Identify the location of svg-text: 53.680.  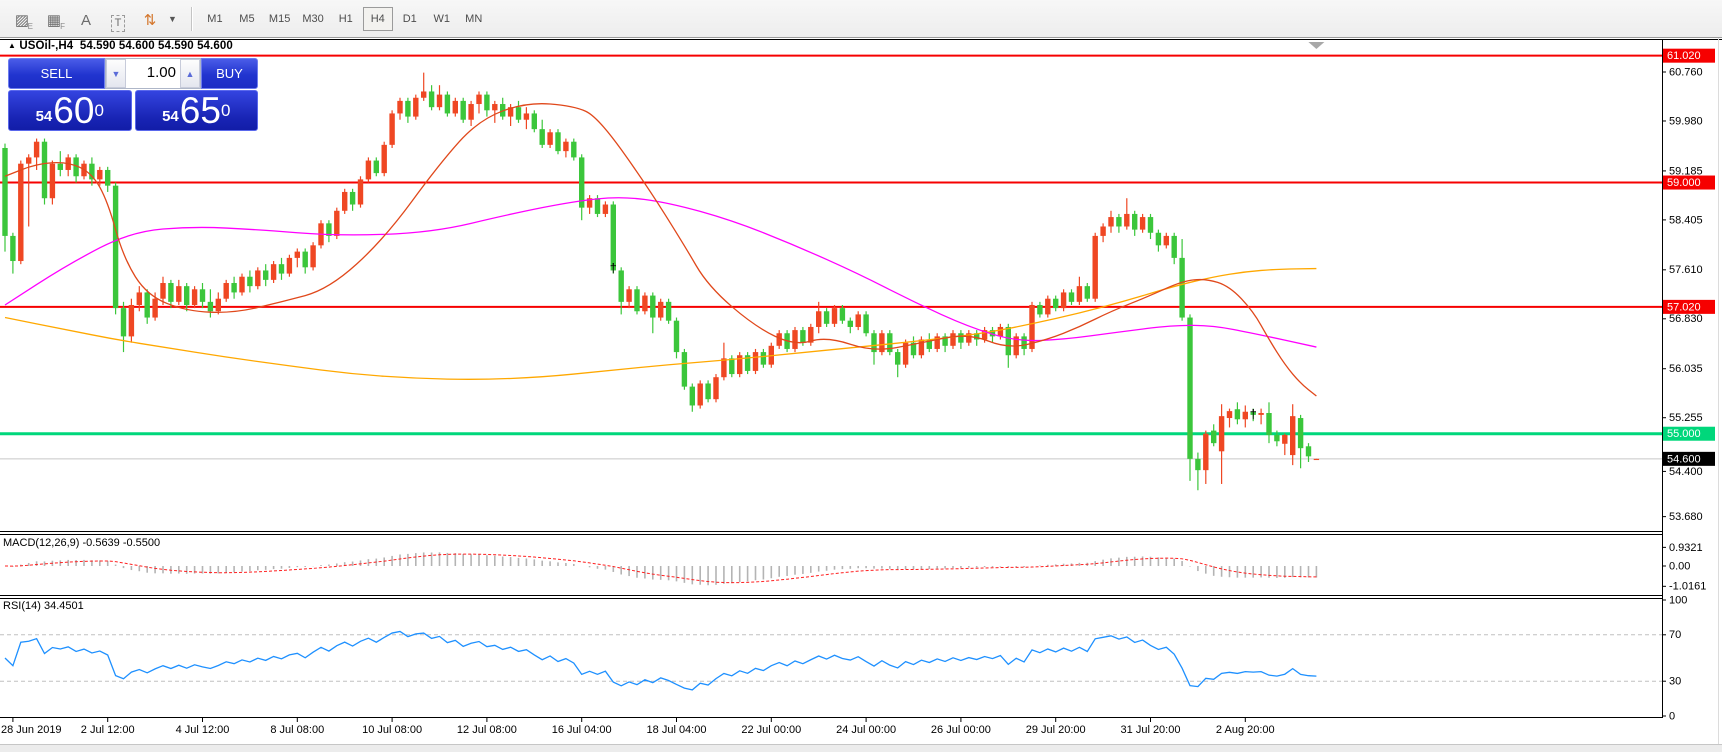
(1686, 517).